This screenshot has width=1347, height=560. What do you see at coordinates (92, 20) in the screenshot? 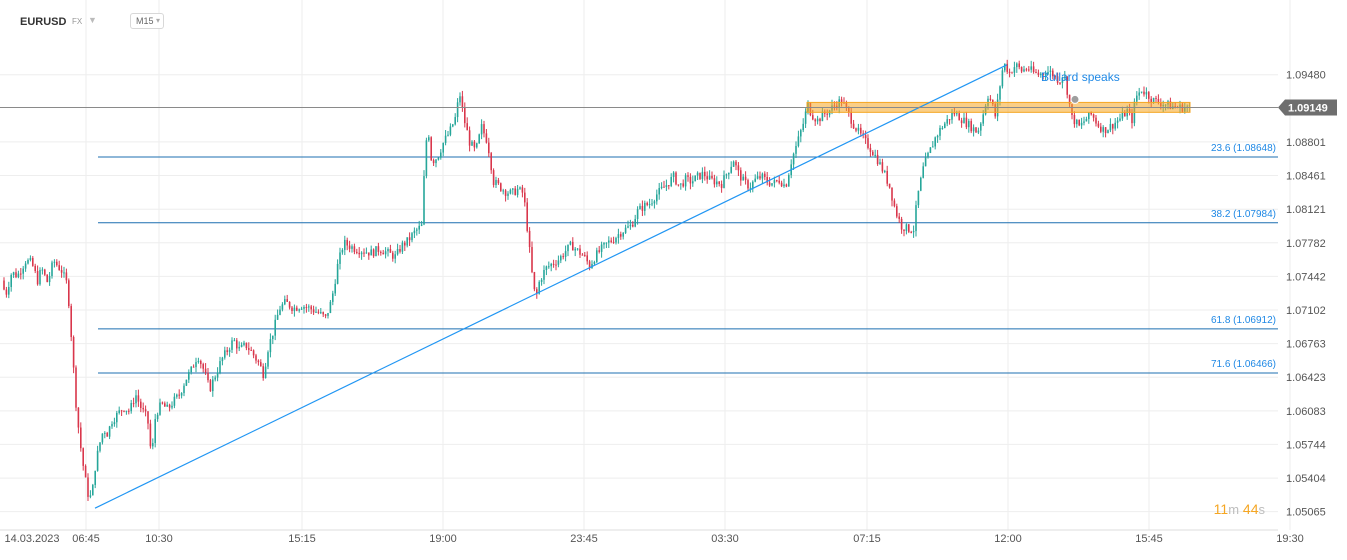
I see `chevron-down-icon: ▼` at bounding box center [92, 20].